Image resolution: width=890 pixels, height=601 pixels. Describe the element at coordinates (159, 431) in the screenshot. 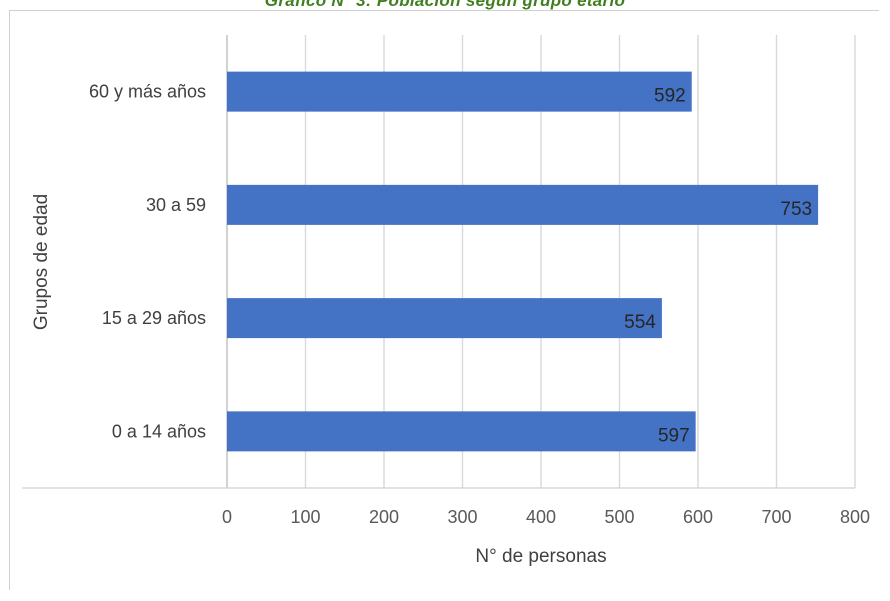

I see `category-label: 0 a 14 años` at that location.